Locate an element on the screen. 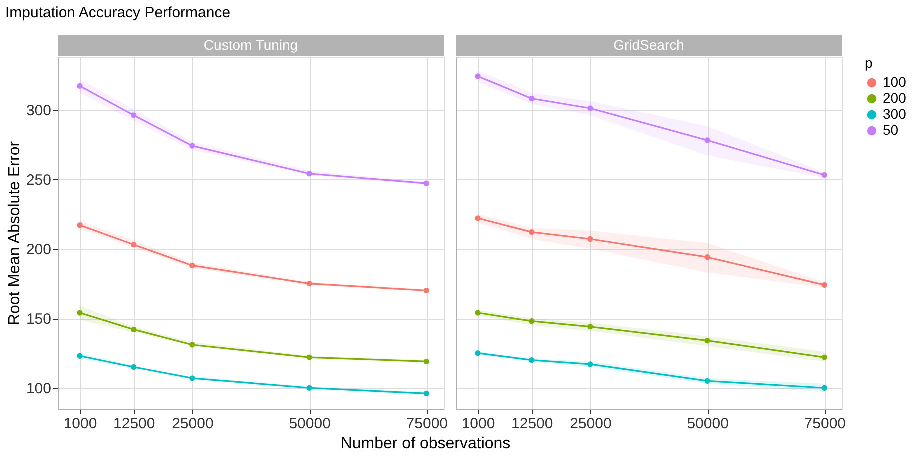  chart-title: Imputation Accuracy Performance is located at coordinates (118, 13).